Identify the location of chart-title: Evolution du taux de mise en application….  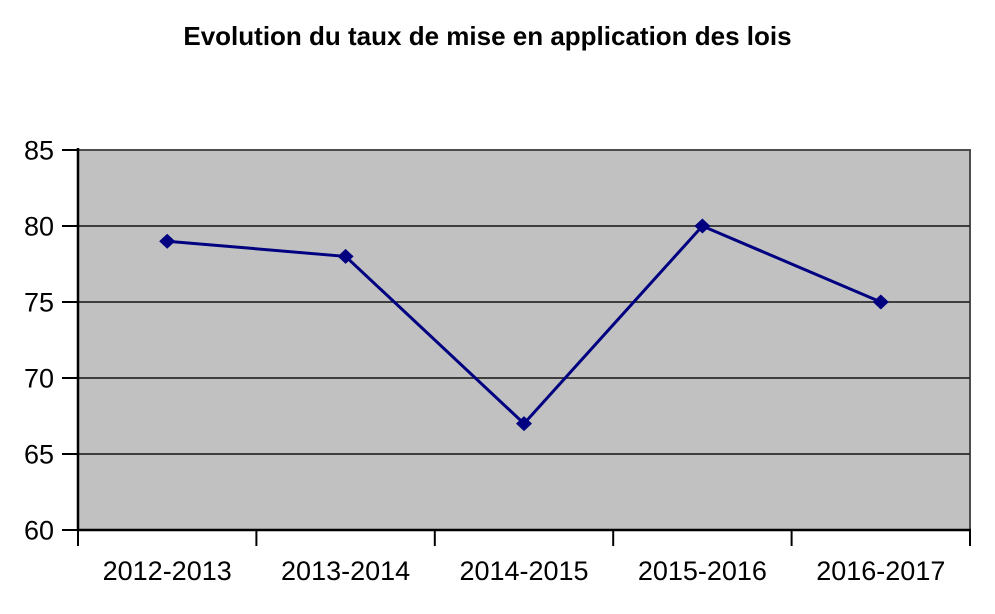
(487, 36).